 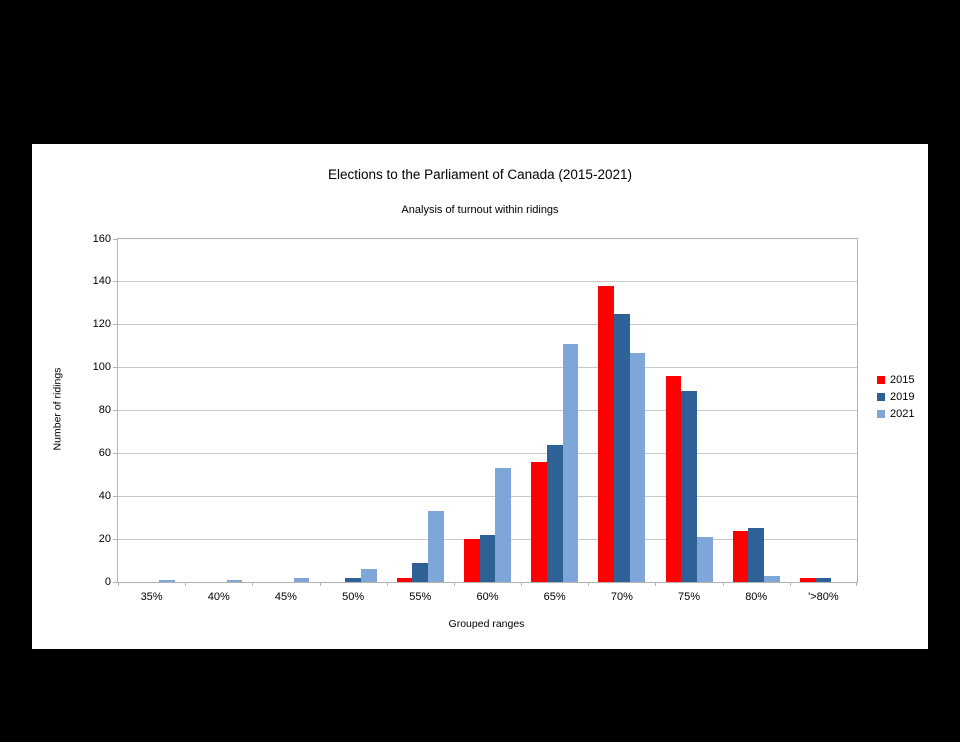 I want to click on x-tick-label: 65%, so click(x=554, y=597).